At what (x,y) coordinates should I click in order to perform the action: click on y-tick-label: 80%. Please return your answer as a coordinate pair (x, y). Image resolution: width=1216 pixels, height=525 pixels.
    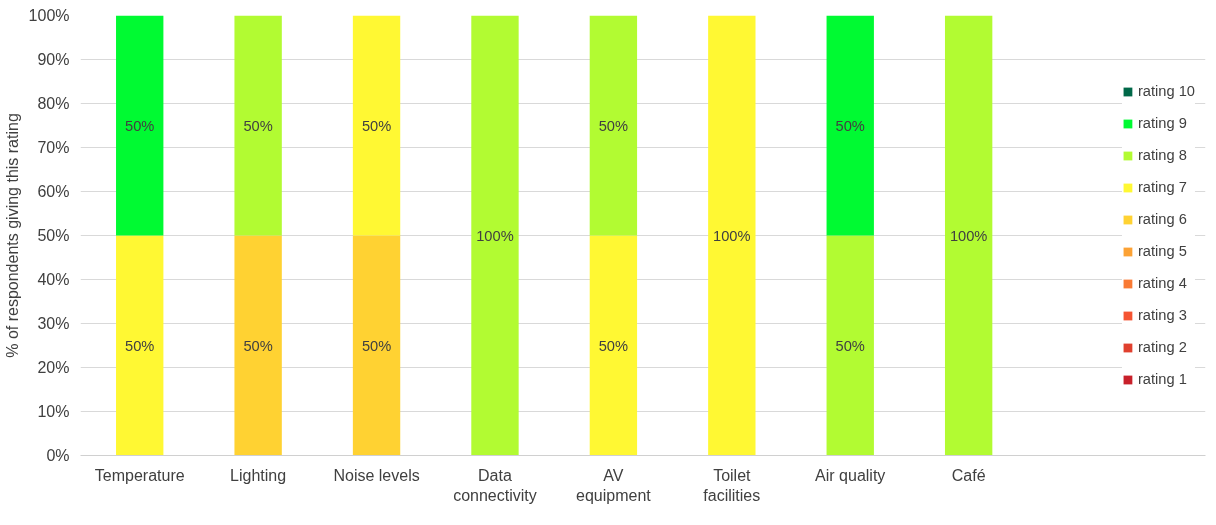
    Looking at the image, I should click on (53, 103).